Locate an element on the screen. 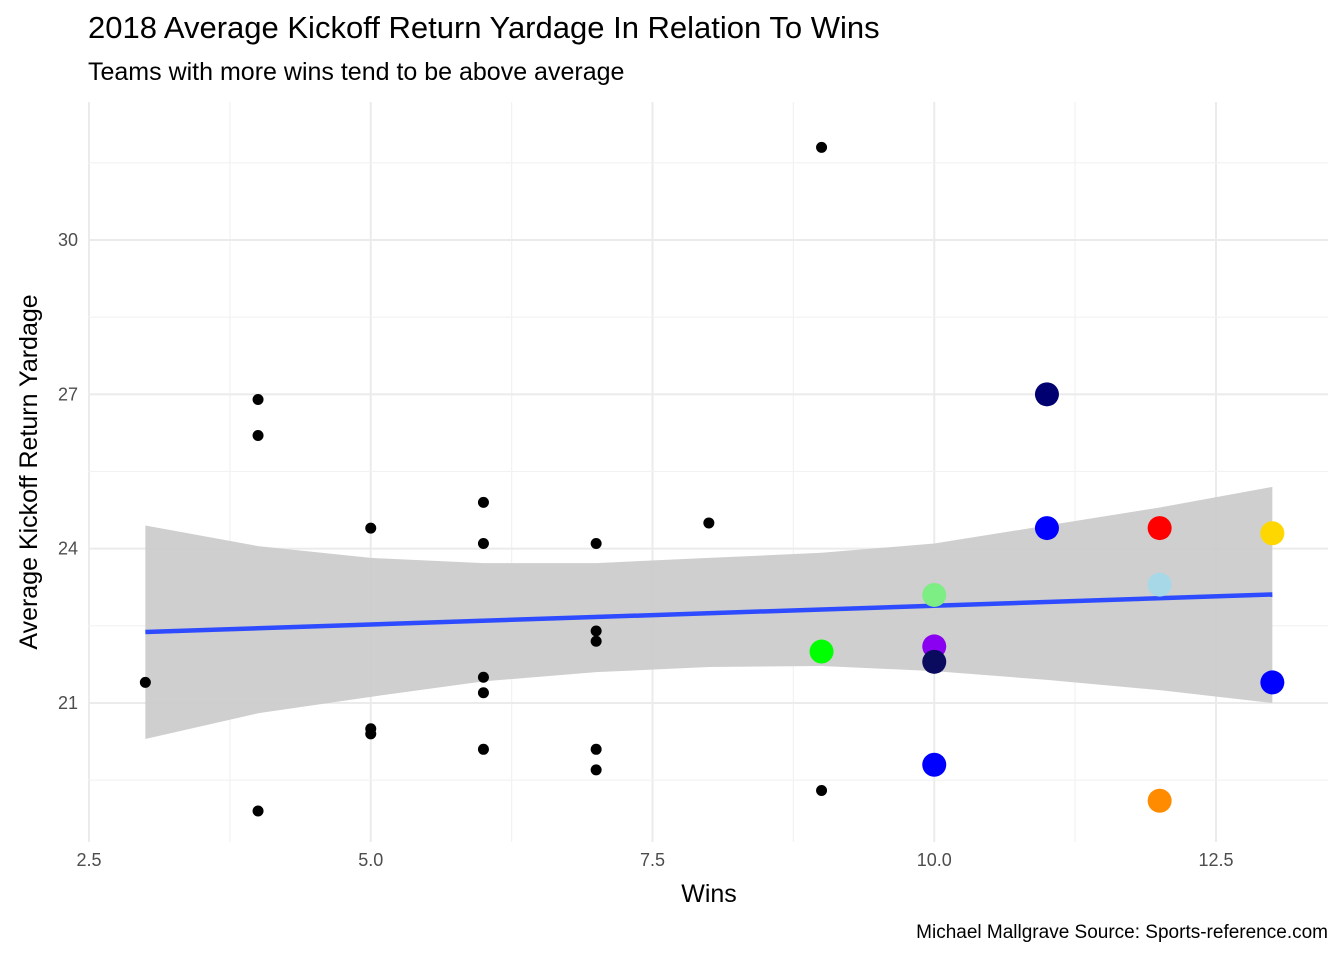 This screenshot has width=1344, height=960. x-tick-labels: 2.5 5.0 7.5 10.0 12.5 is located at coordinates (654, 860).